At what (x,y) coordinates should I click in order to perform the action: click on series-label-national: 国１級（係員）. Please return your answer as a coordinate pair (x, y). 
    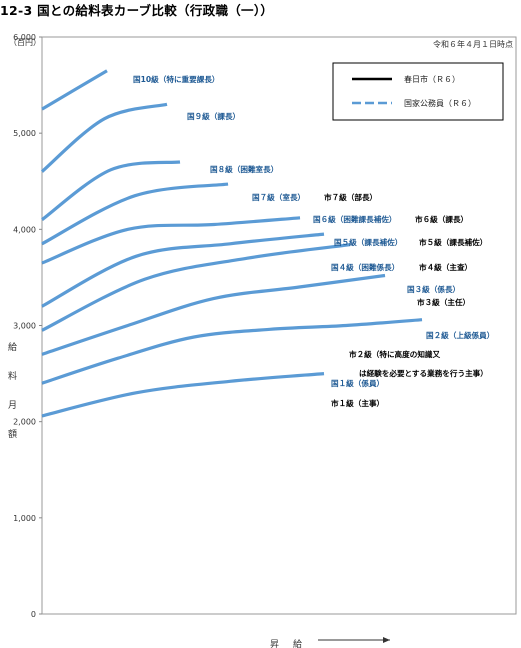
    Looking at the image, I should click on (357, 383).